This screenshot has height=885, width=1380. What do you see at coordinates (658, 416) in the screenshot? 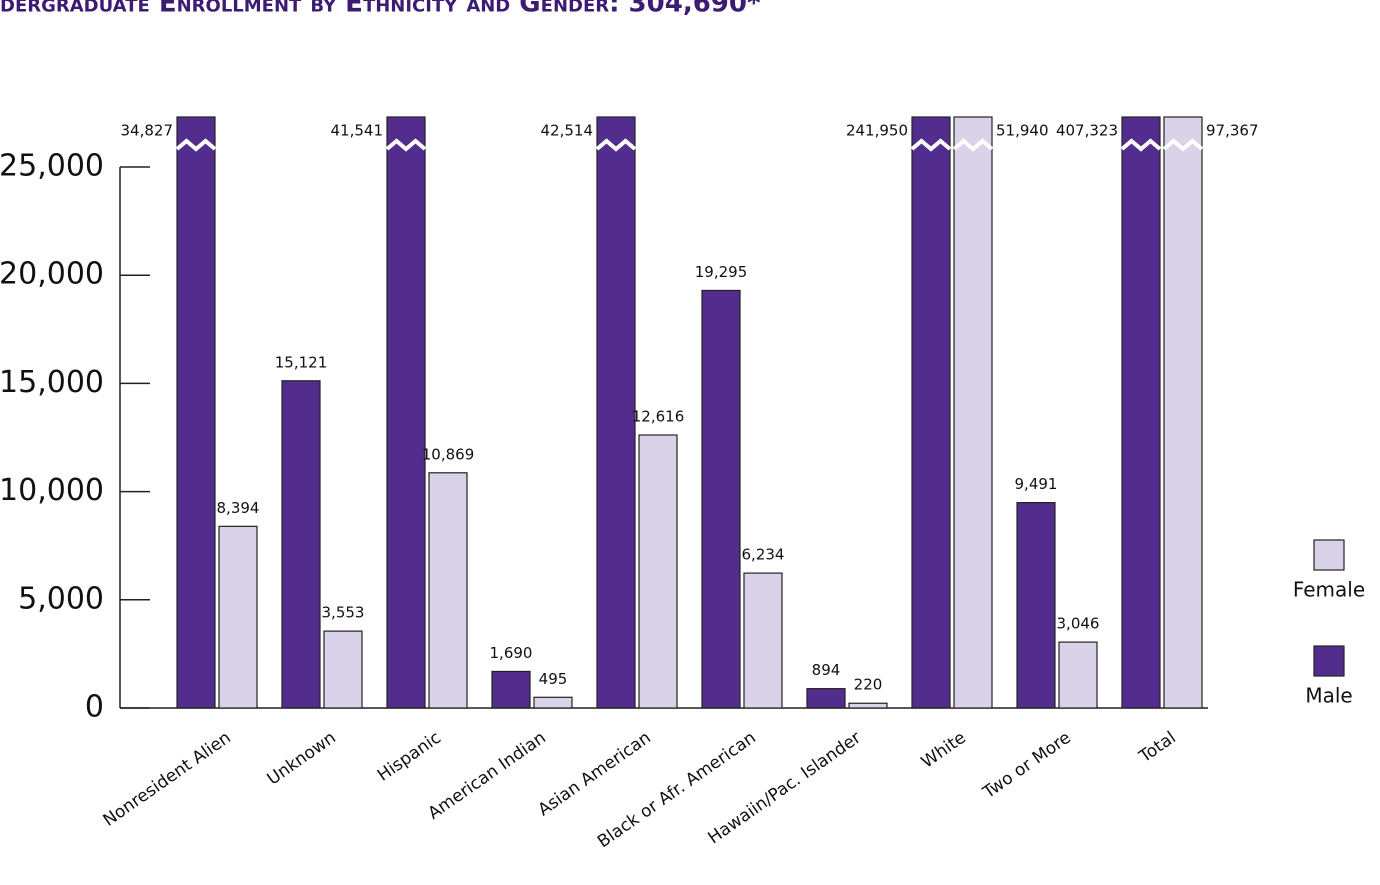
I see `data-label: 12,616` at bounding box center [658, 416].